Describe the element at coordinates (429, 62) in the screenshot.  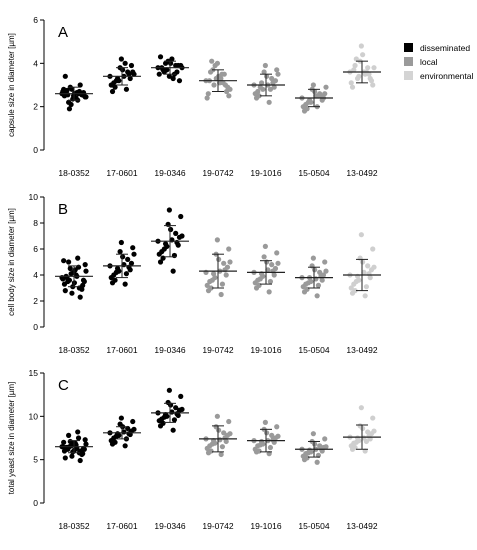
I see `legend-label-local: local` at that location.